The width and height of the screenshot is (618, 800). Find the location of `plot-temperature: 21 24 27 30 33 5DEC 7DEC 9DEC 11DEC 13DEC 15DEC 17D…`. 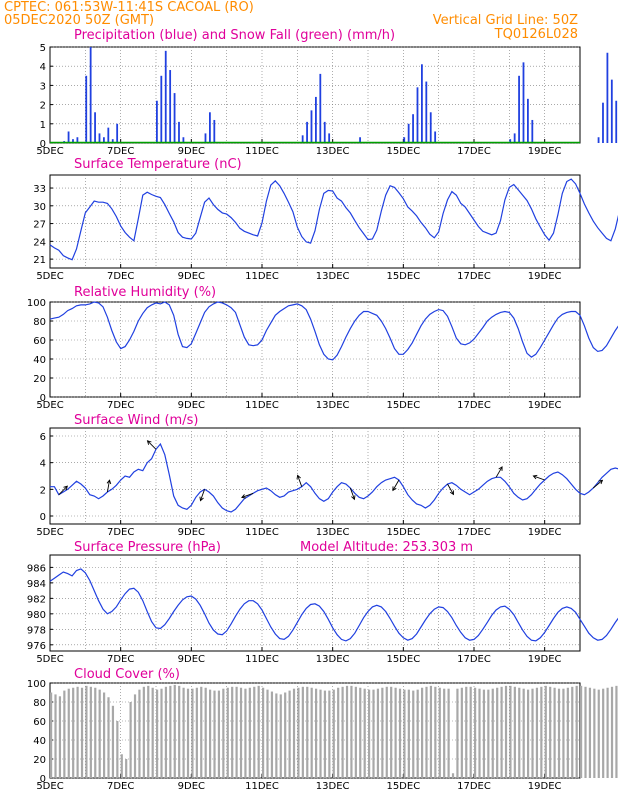

plot-temperature: 21 24 27 30 33 5DEC 7DEC 9DEC 11DEC 13DEC 15DEC 17D… is located at coordinates (325, 228).